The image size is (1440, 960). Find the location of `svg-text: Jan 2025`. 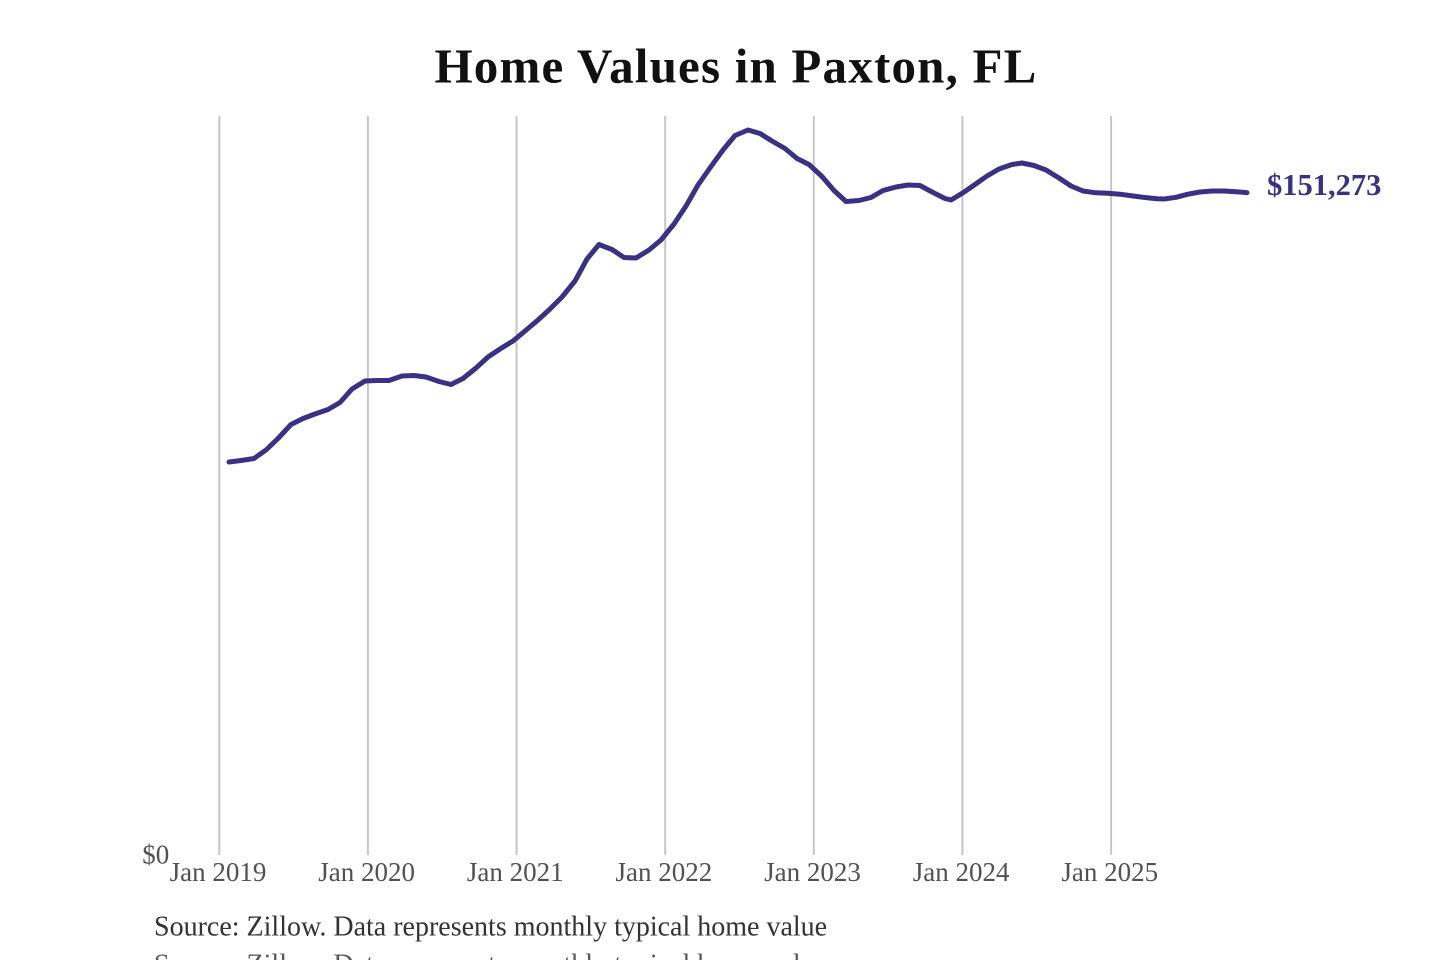

svg-text: Jan 2025 is located at coordinates (1109, 872).